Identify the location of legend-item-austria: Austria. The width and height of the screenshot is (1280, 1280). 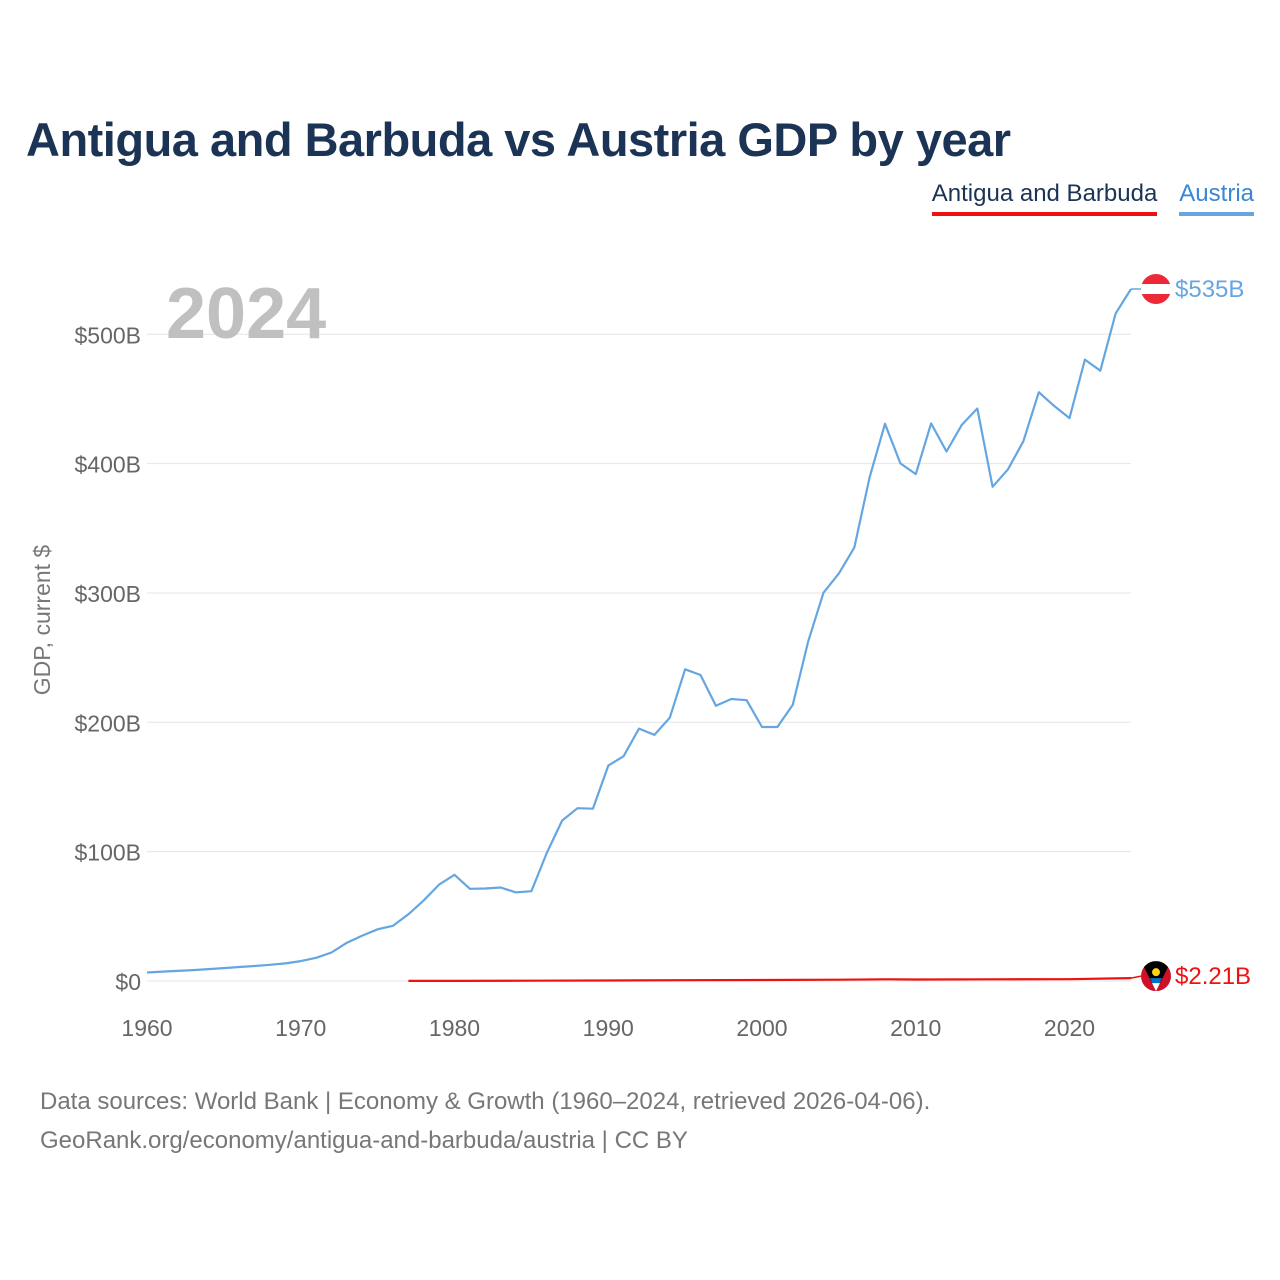
(1216, 198).